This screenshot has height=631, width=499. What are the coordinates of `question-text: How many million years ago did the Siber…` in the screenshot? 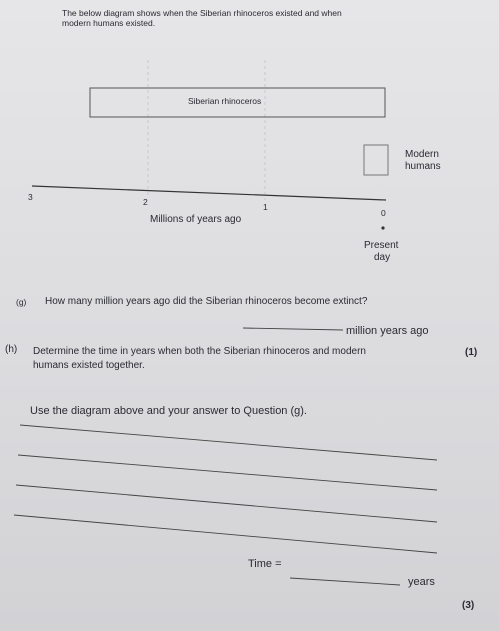 It's located at (206, 301).